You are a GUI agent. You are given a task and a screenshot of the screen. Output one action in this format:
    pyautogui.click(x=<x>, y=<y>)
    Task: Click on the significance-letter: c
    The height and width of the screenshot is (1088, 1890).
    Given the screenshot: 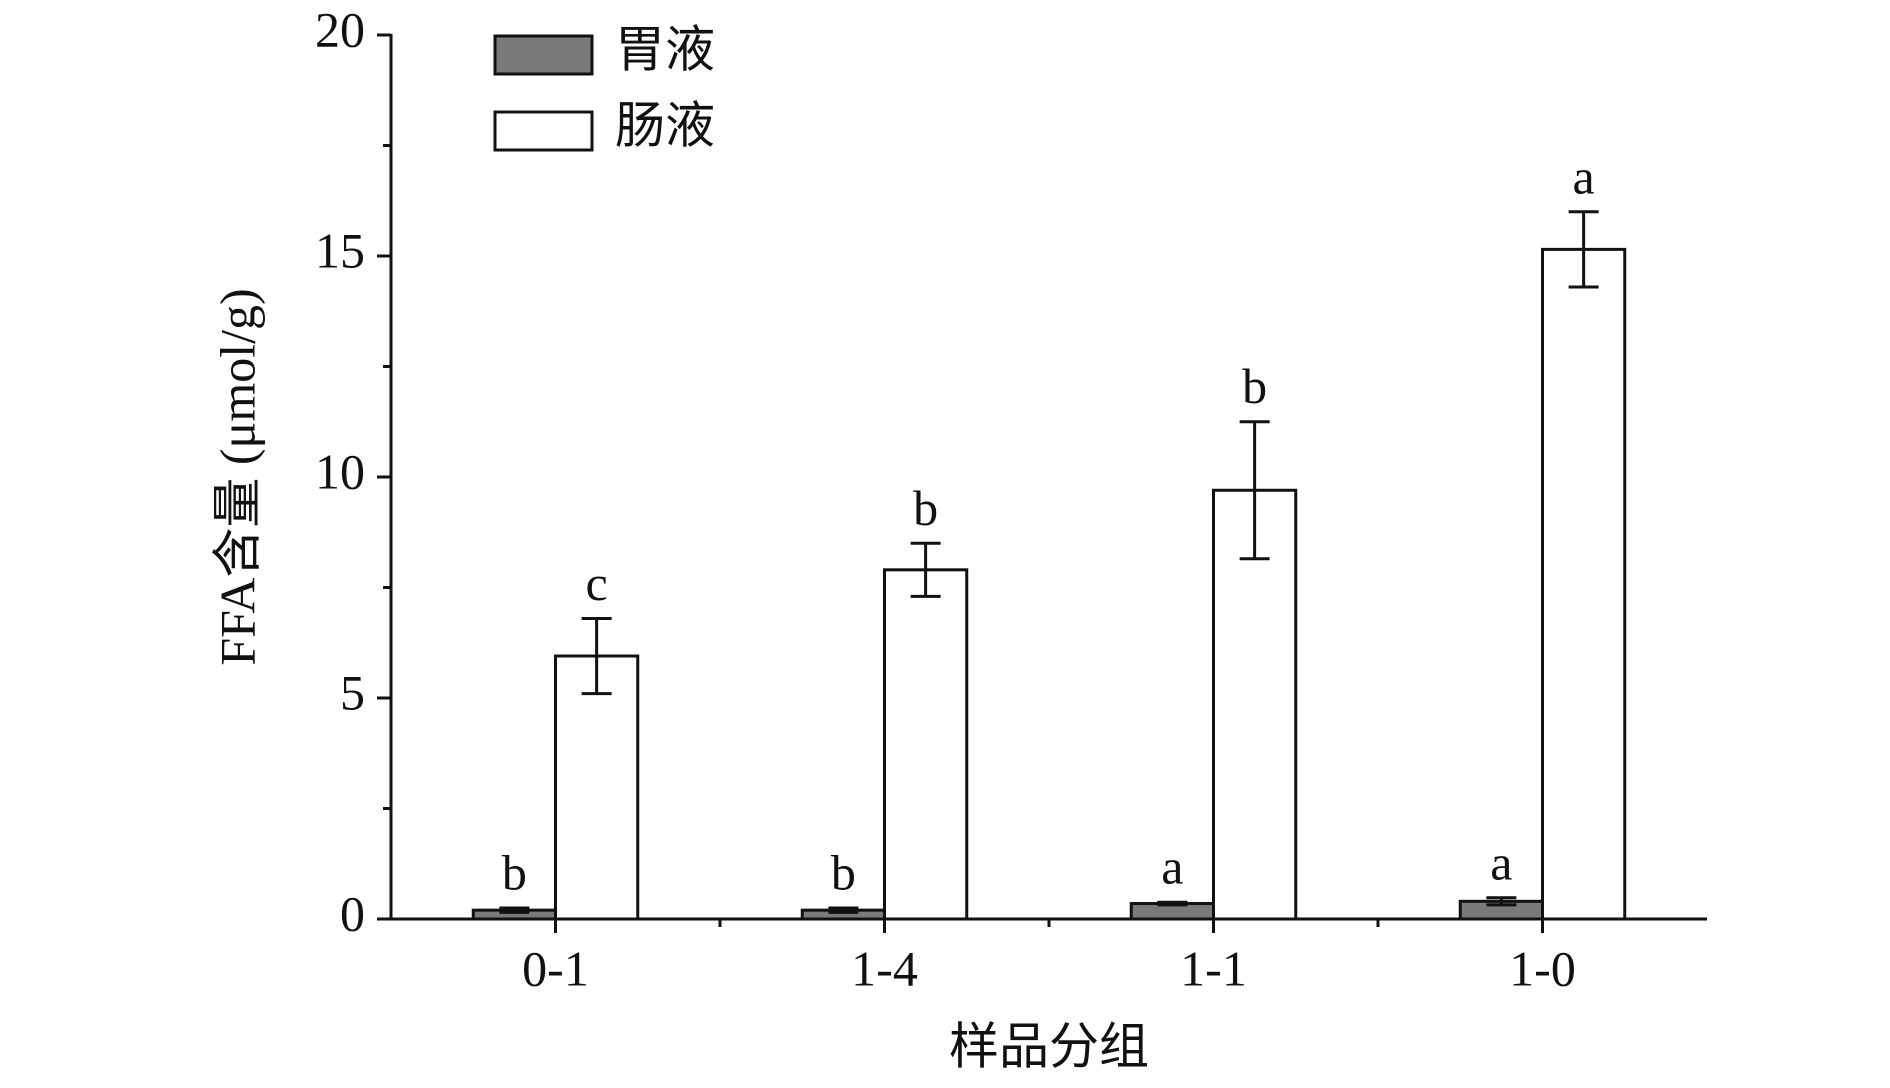 What is the action you would take?
    pyautogui.click(x=597, y=583)
    